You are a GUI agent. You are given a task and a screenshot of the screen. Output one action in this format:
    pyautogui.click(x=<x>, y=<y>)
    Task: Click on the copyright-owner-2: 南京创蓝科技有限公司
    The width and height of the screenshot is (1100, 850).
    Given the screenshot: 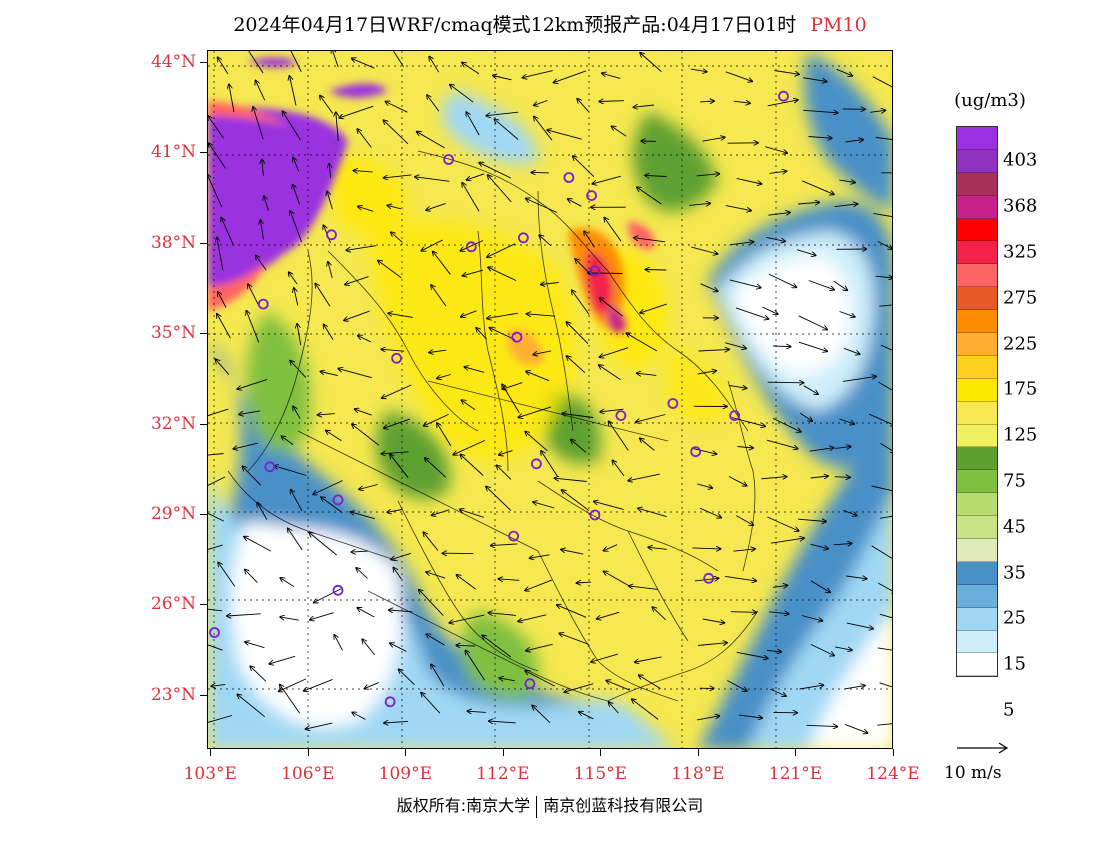 What is the action you would take?
    pyautogui.click(x=623, y=805)
    